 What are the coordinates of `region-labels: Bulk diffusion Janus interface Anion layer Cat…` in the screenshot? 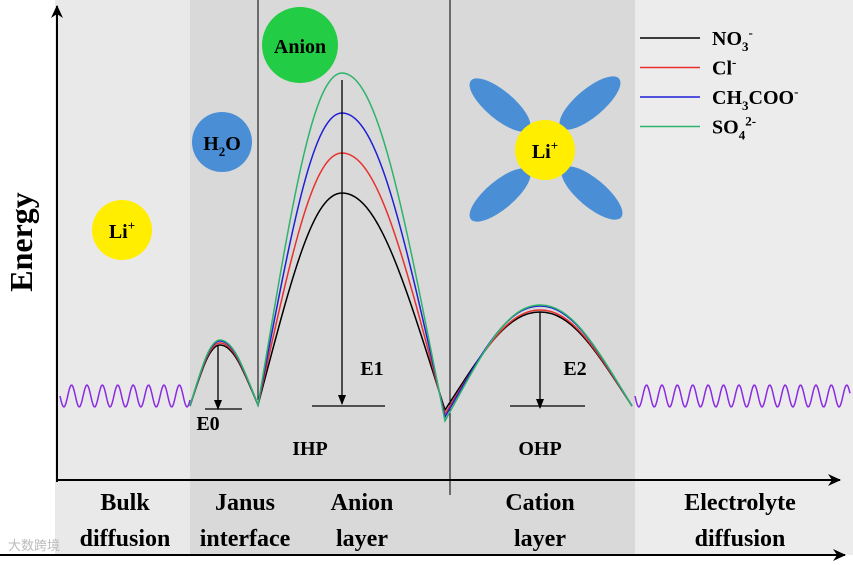 It's located at (438, 521).